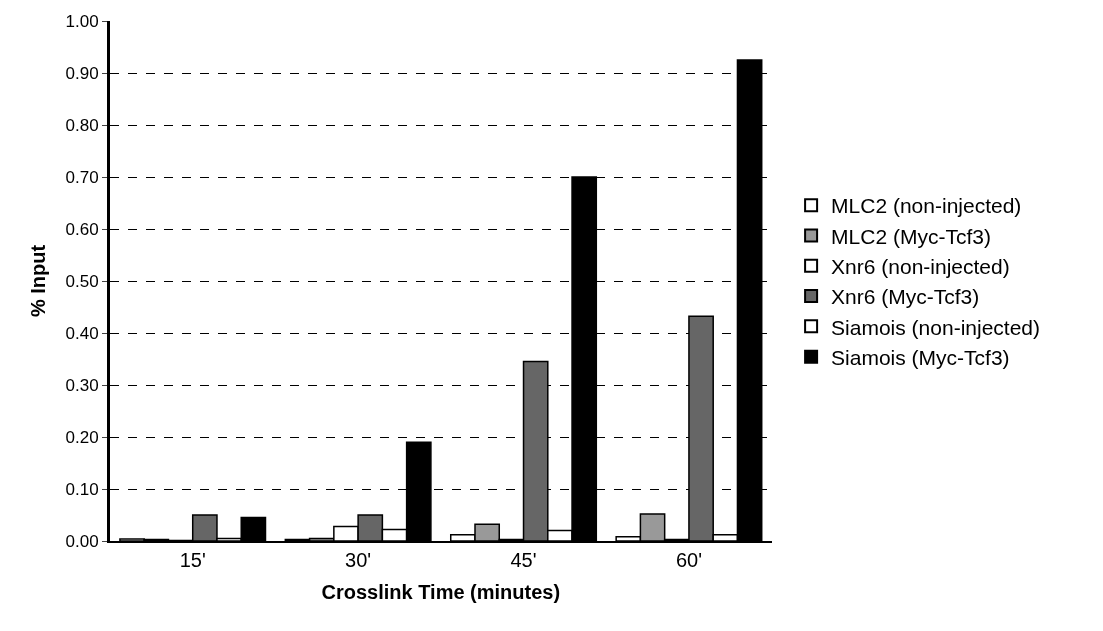 The image size is (1103, 631). Describe the element at coordinates (192, 560) in the screenshot. I see `x-tick-label: 15'` at that location.